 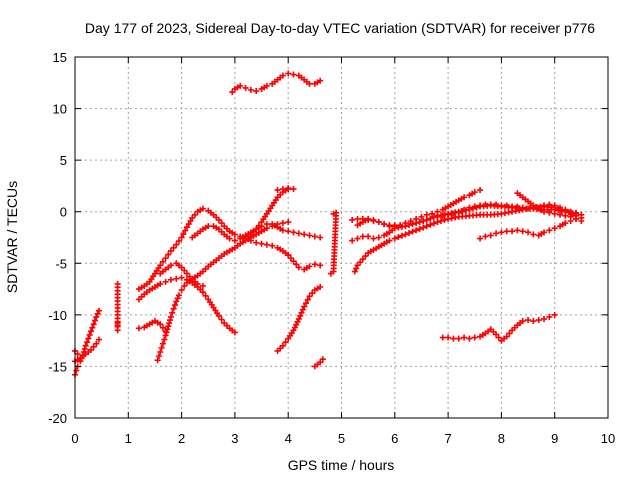 I want to click on series-s6, so click(x=304, y=262).